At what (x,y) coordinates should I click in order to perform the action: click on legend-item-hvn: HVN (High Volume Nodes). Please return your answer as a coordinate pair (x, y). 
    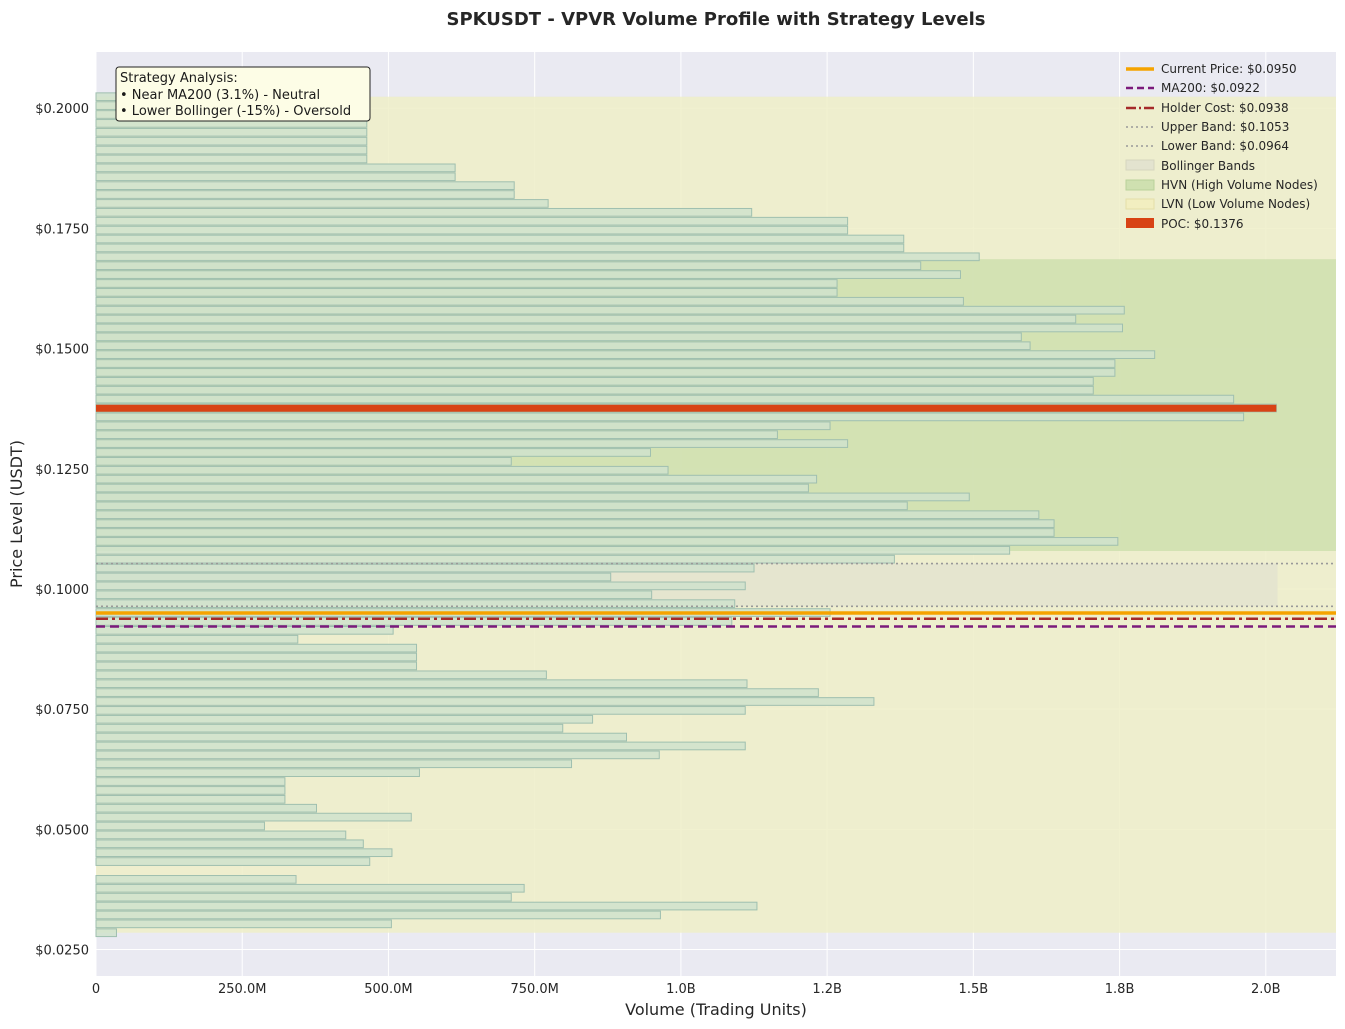
    Looking at the image, I should click on (1221, 185).